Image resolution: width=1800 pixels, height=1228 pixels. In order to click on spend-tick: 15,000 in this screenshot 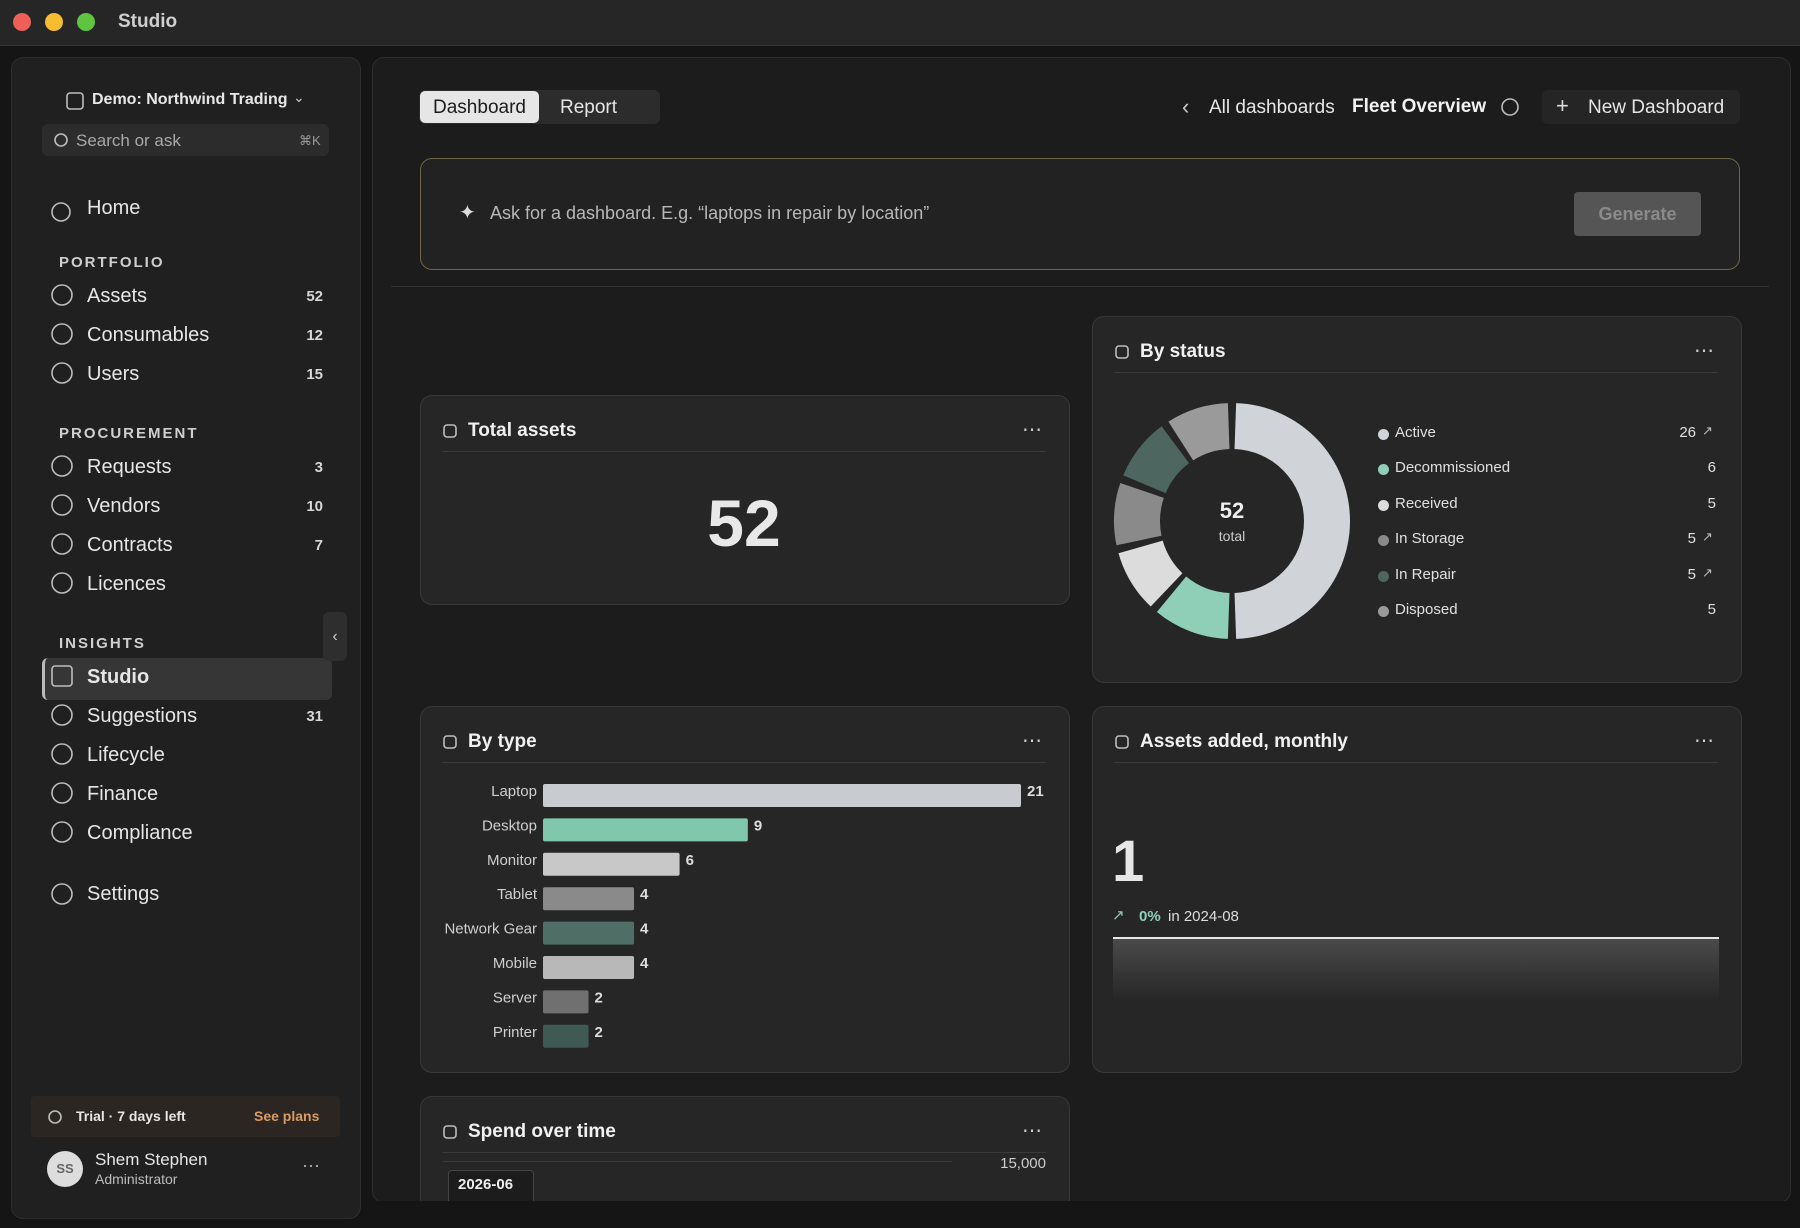, I will do `click(1023, 1163)`.